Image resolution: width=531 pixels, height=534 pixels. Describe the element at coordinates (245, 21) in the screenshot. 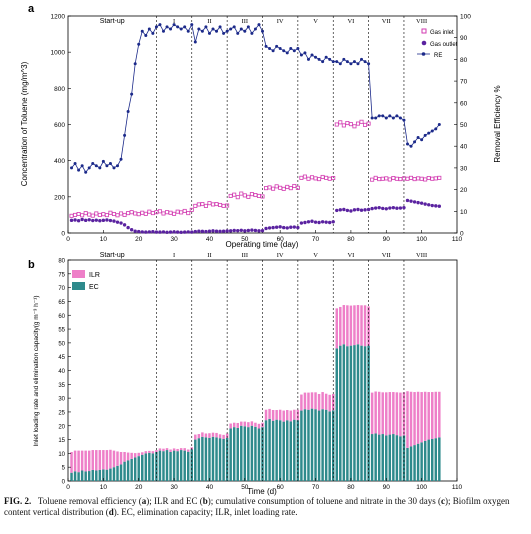

I see `a-stage-label: III` at that location.